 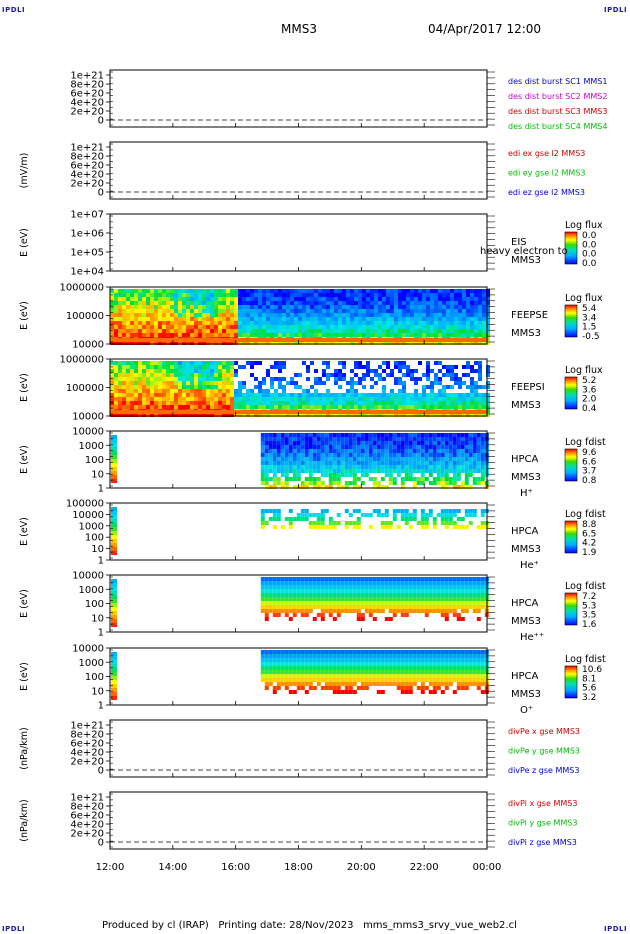 I want to click on colorbar-title: Log fdist, so click(x=585, y=514).